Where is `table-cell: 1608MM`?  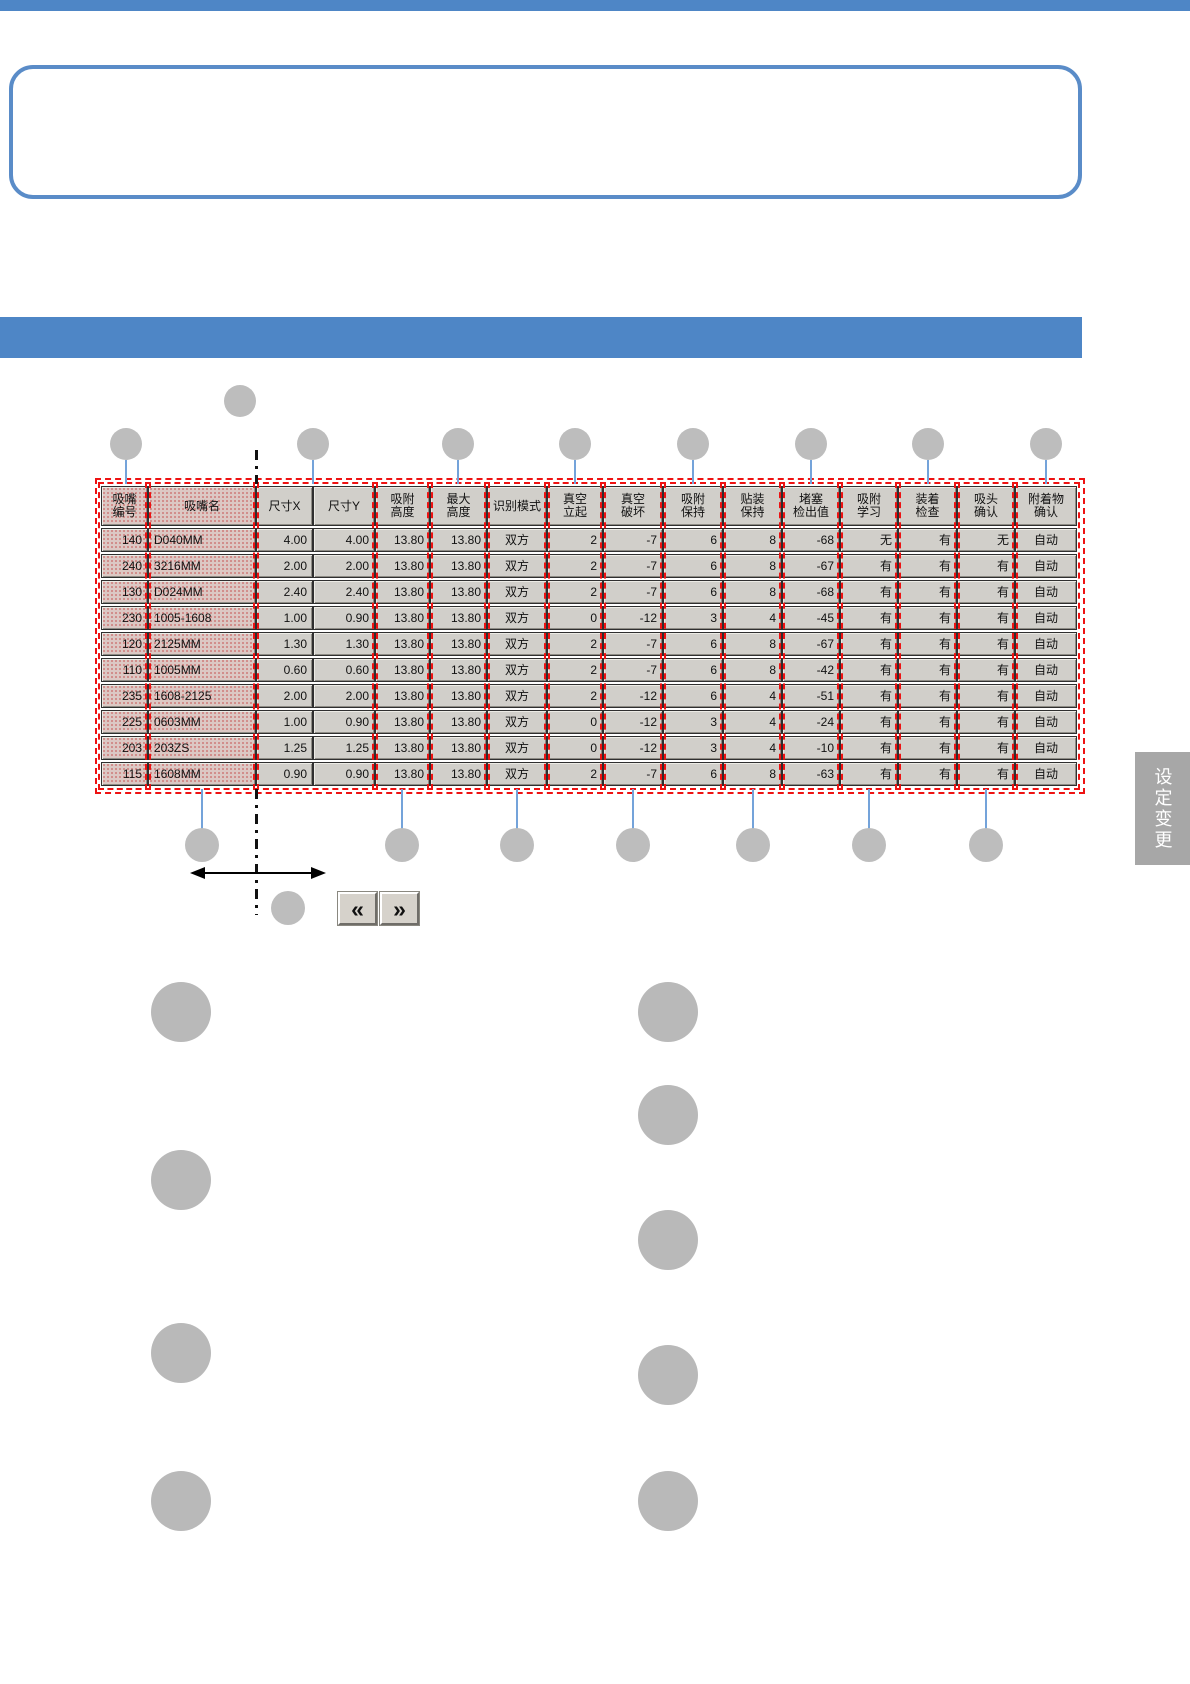
table-cell: 1608MM is located at coordinates (202, 774).